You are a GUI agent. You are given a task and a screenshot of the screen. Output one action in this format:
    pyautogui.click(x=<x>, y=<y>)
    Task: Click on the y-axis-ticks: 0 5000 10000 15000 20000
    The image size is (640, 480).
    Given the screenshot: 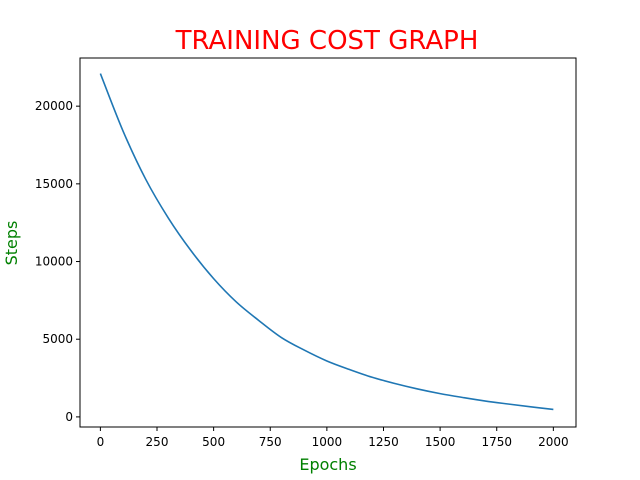 What is the action you would take?
    pyautogui.click(x=57, y=261)
    